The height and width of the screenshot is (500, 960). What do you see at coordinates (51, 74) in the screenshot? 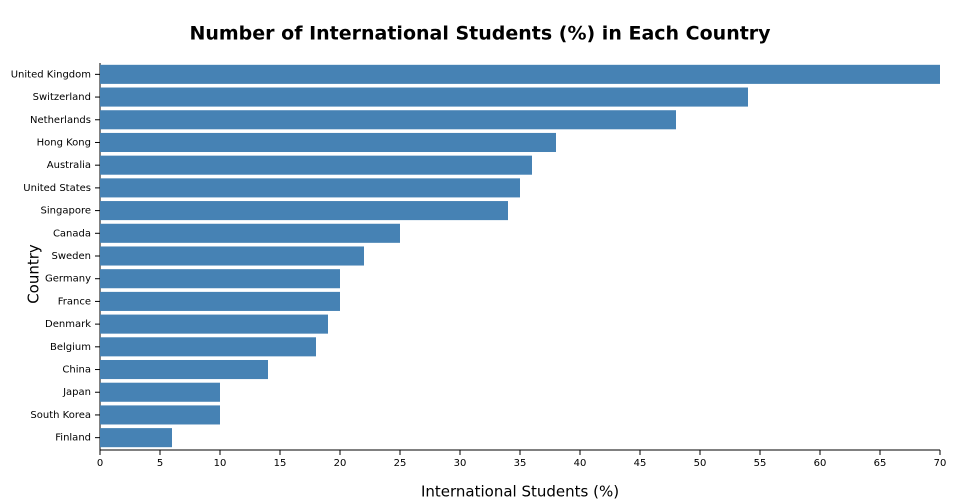
I see `y-tick-label: United Kingdom` at bounding box center [51, 74].